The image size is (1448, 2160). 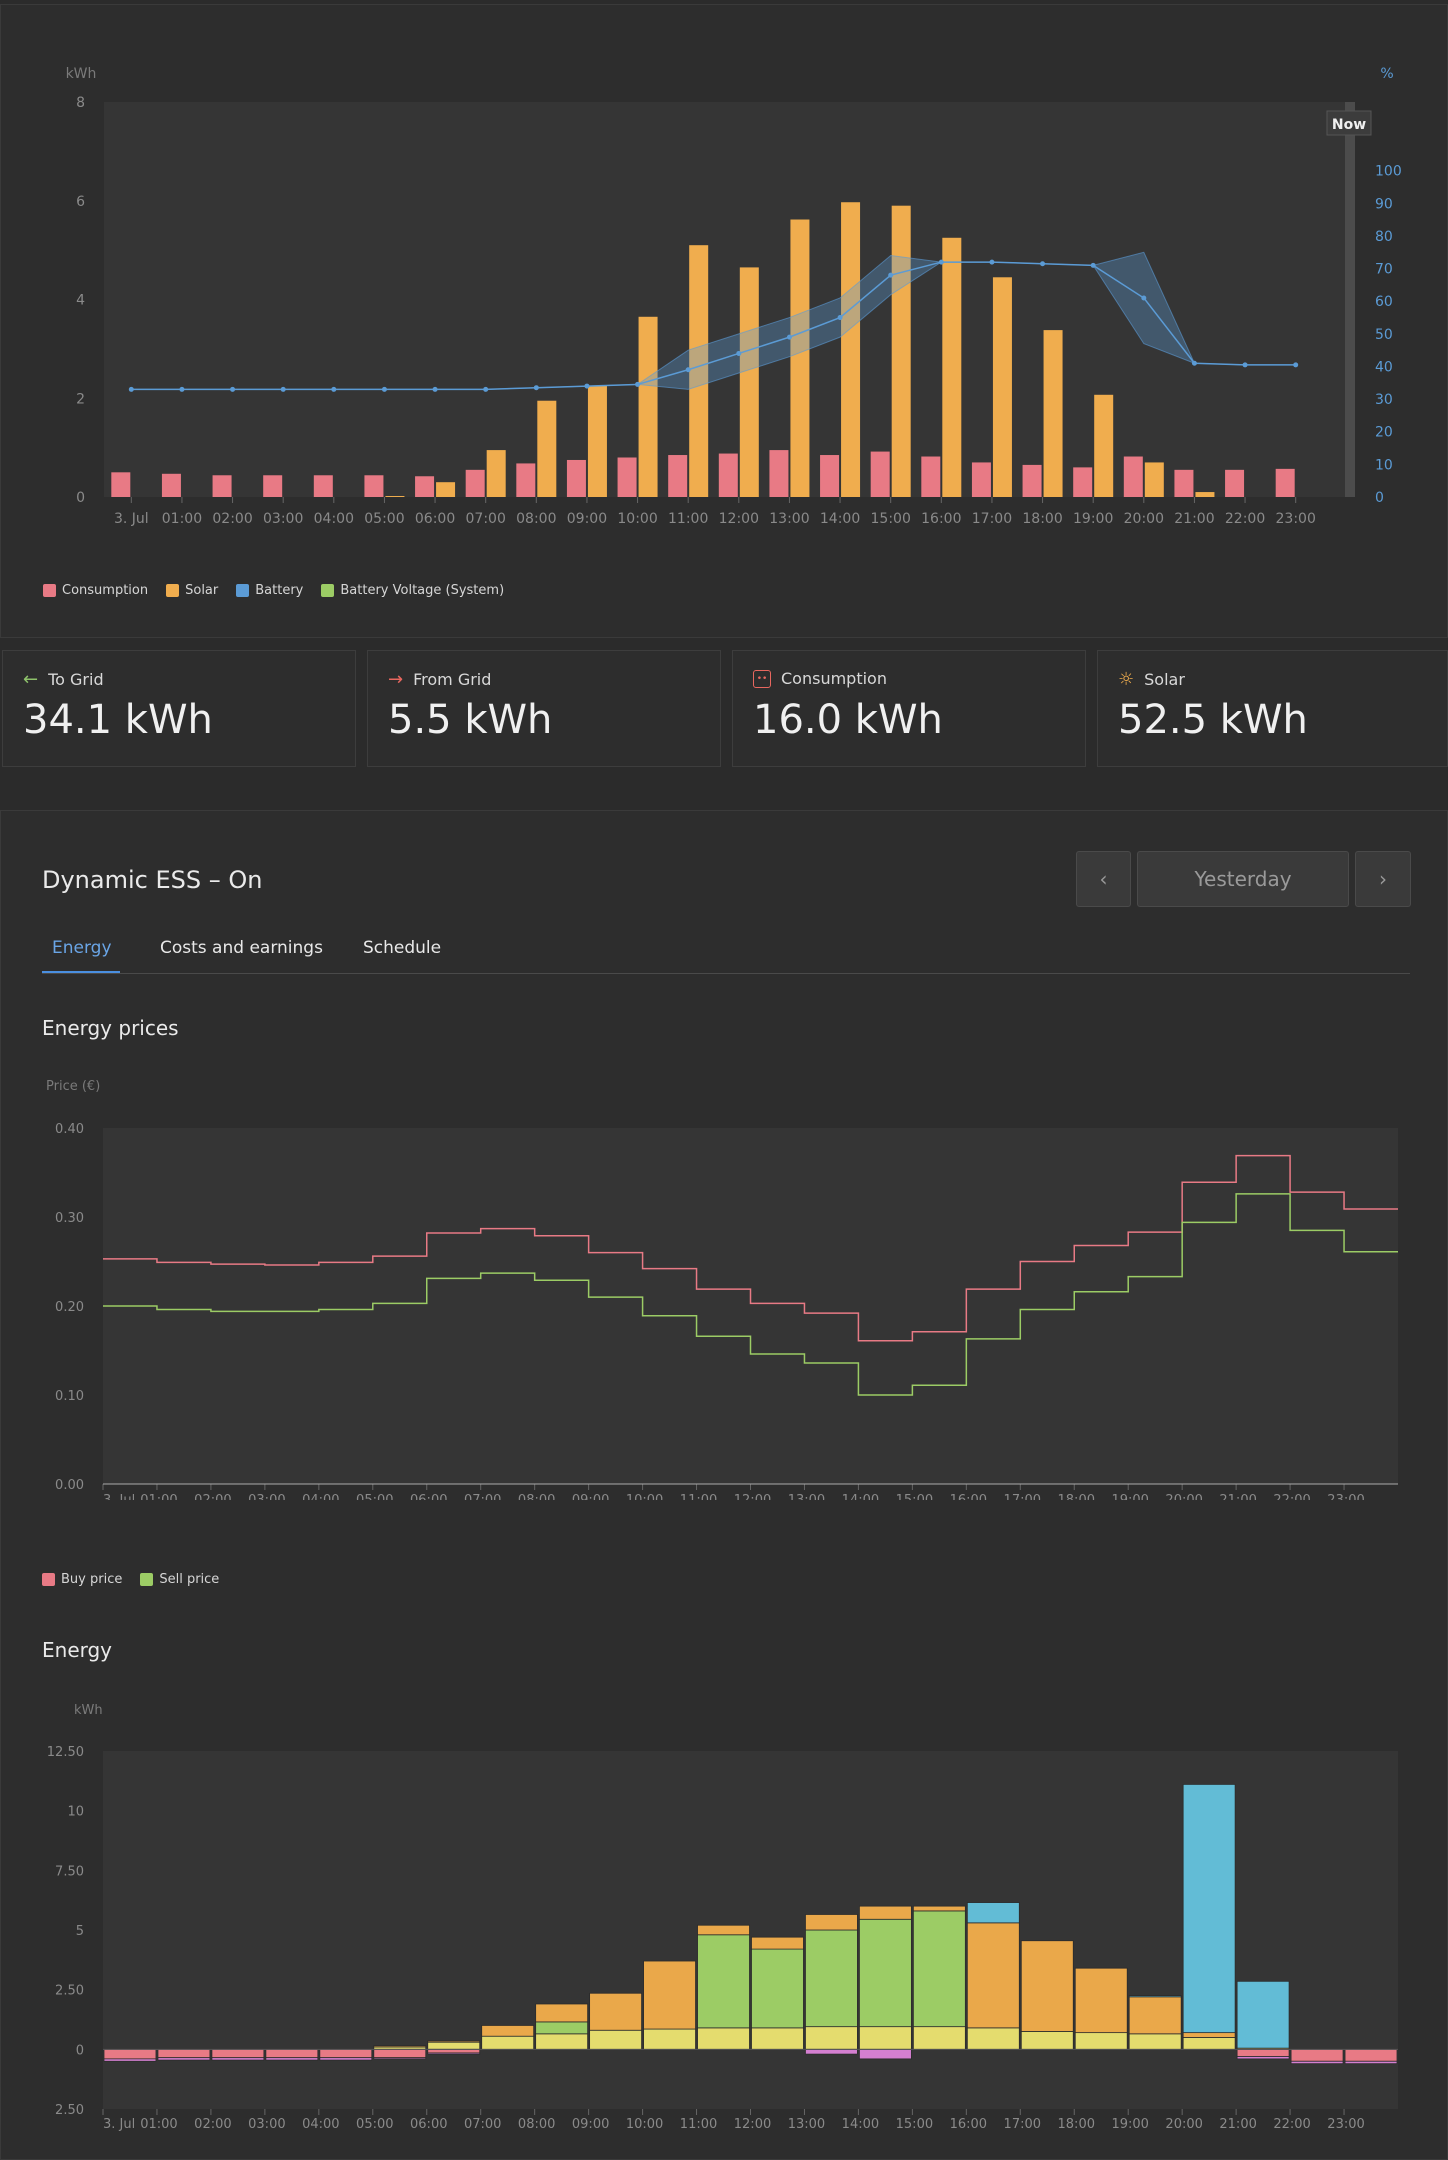 I want to click on sun-icon: ☼, so click(x=1126, y=679).